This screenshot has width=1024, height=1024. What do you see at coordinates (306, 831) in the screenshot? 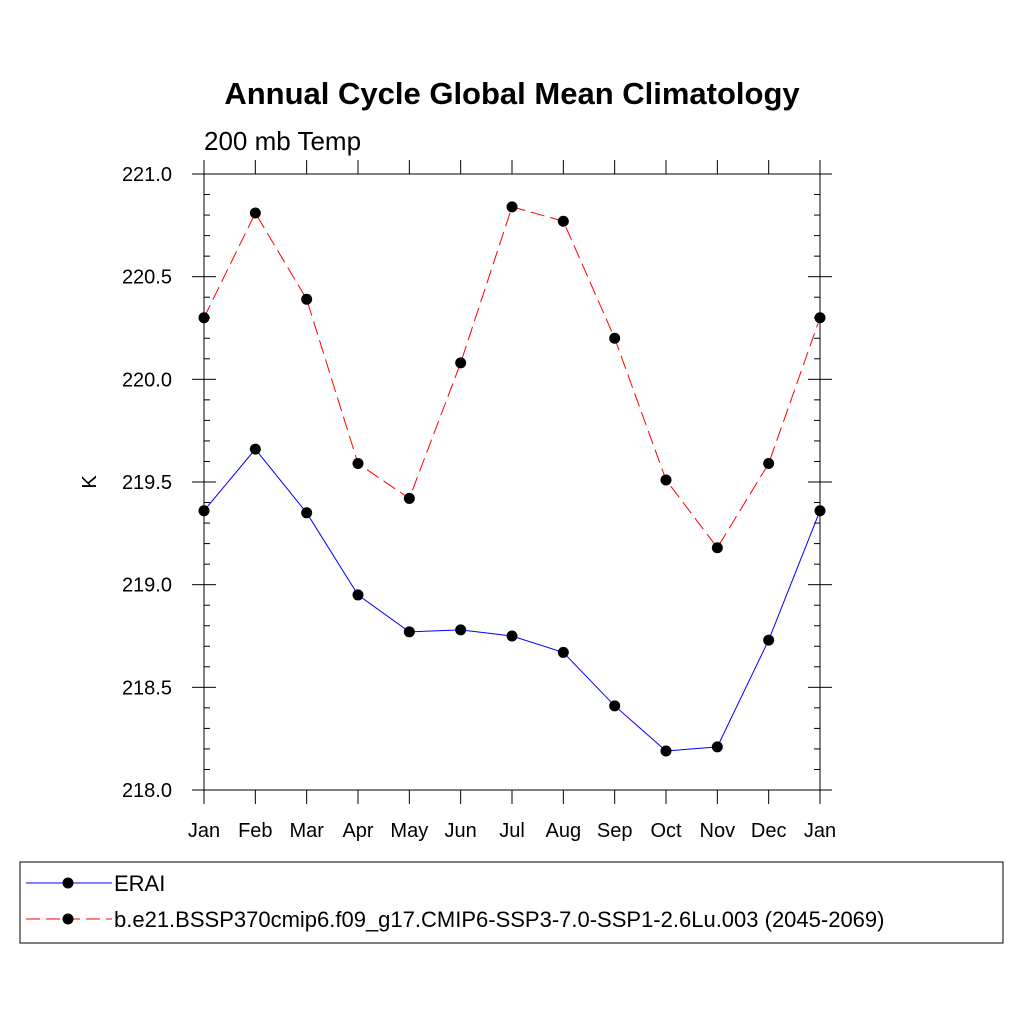
I see `x-tick-label: Mar` at bounding box center [306, 831].